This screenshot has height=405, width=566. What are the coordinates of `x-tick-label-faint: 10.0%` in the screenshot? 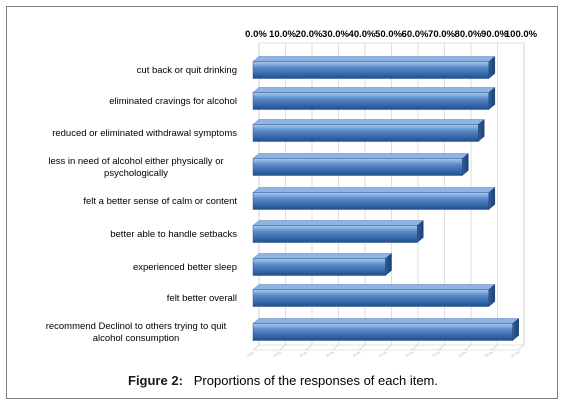 It's located at (277, 354).